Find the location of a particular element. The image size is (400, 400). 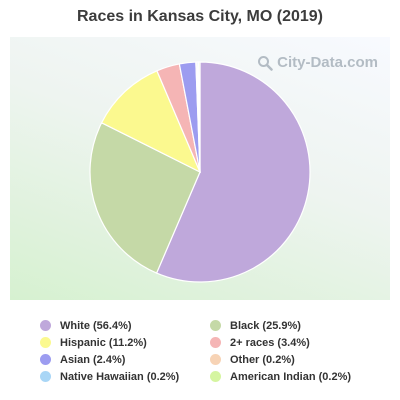

legend-item-native-hawaiian: Native Hawaiian (0.2%) is located at coordinates (125, 376).